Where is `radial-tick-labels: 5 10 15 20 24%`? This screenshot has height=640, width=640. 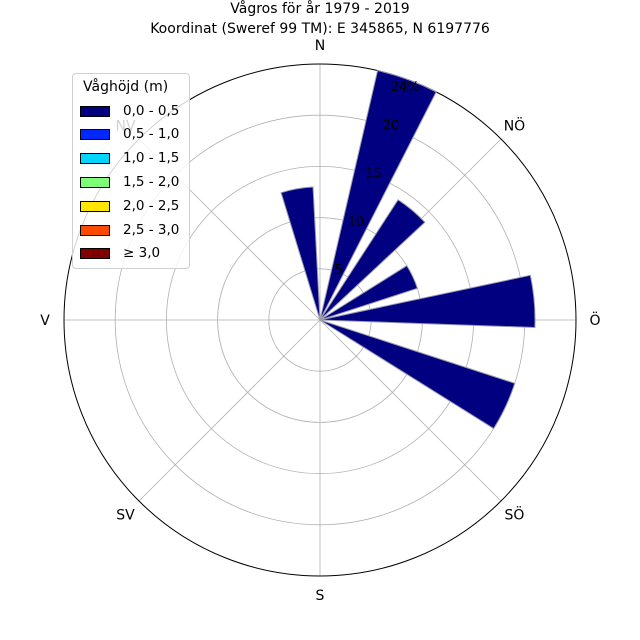 radial-tick-labels: 5 10 15 20 24% is located at coordinates (376, 179).